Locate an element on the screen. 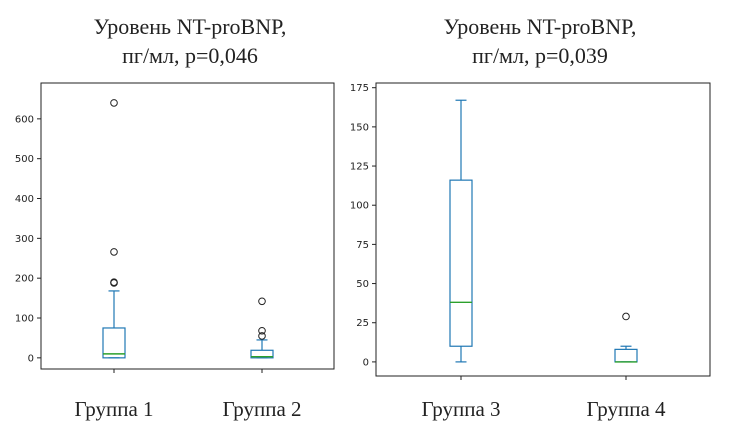 This screenshot has height=434, width=730. chart-2-title-line1: Уровень NT-proBNP, is located at coordinates (540, 26).